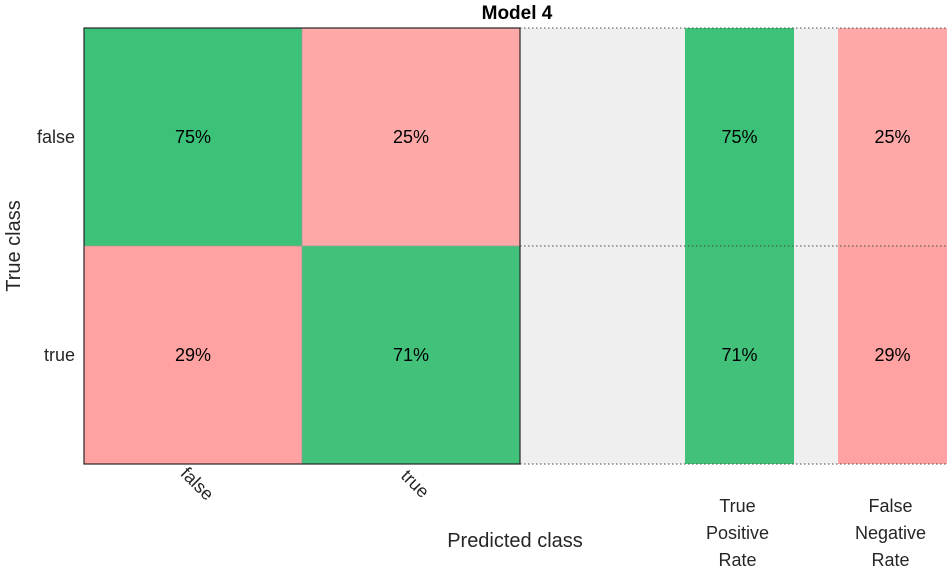 The width and height of the screenshot is (952, 569). Describe the element at coordinates (14, 246) in the screenshot. I see `y-axis-label: True class` at that location.